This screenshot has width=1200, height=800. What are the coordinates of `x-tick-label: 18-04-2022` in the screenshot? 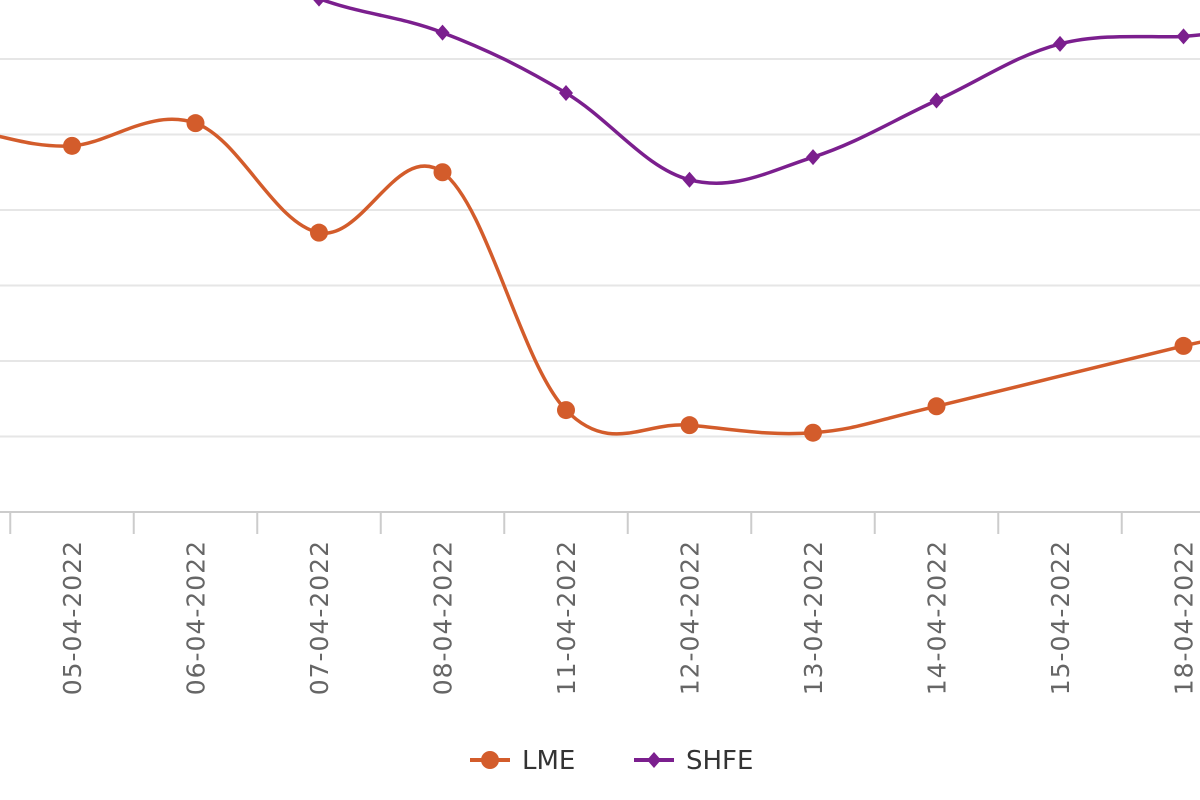 It's located at (1184, 617).